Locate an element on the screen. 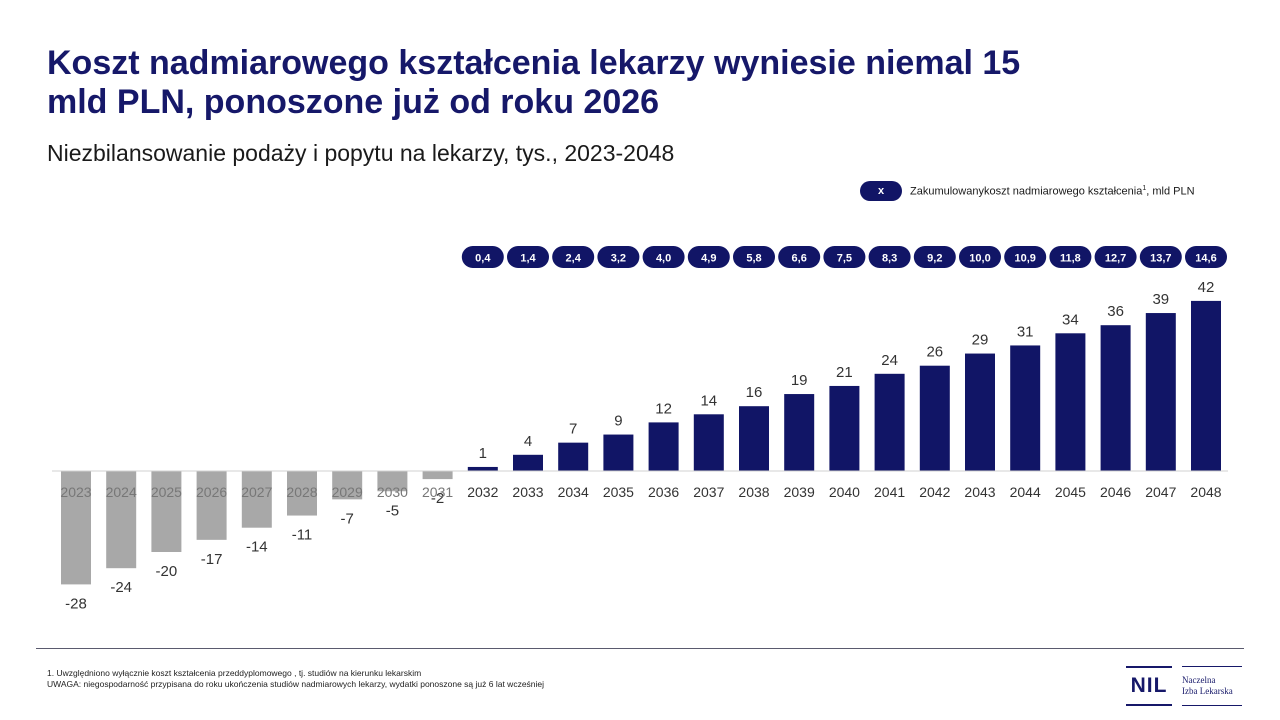  cost-label-2045: 11,8 is located at coordinates (1070, 259).